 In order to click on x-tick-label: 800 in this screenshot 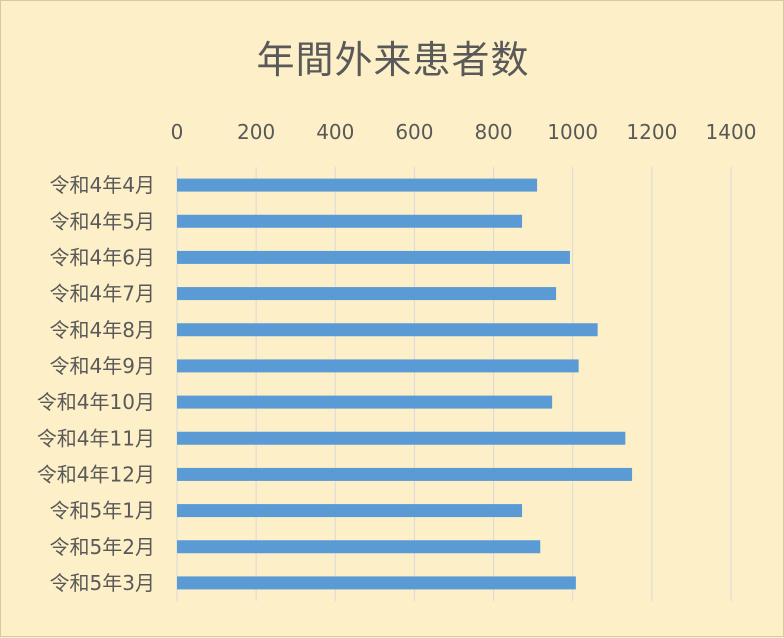, I will do `click(493, 132)`.